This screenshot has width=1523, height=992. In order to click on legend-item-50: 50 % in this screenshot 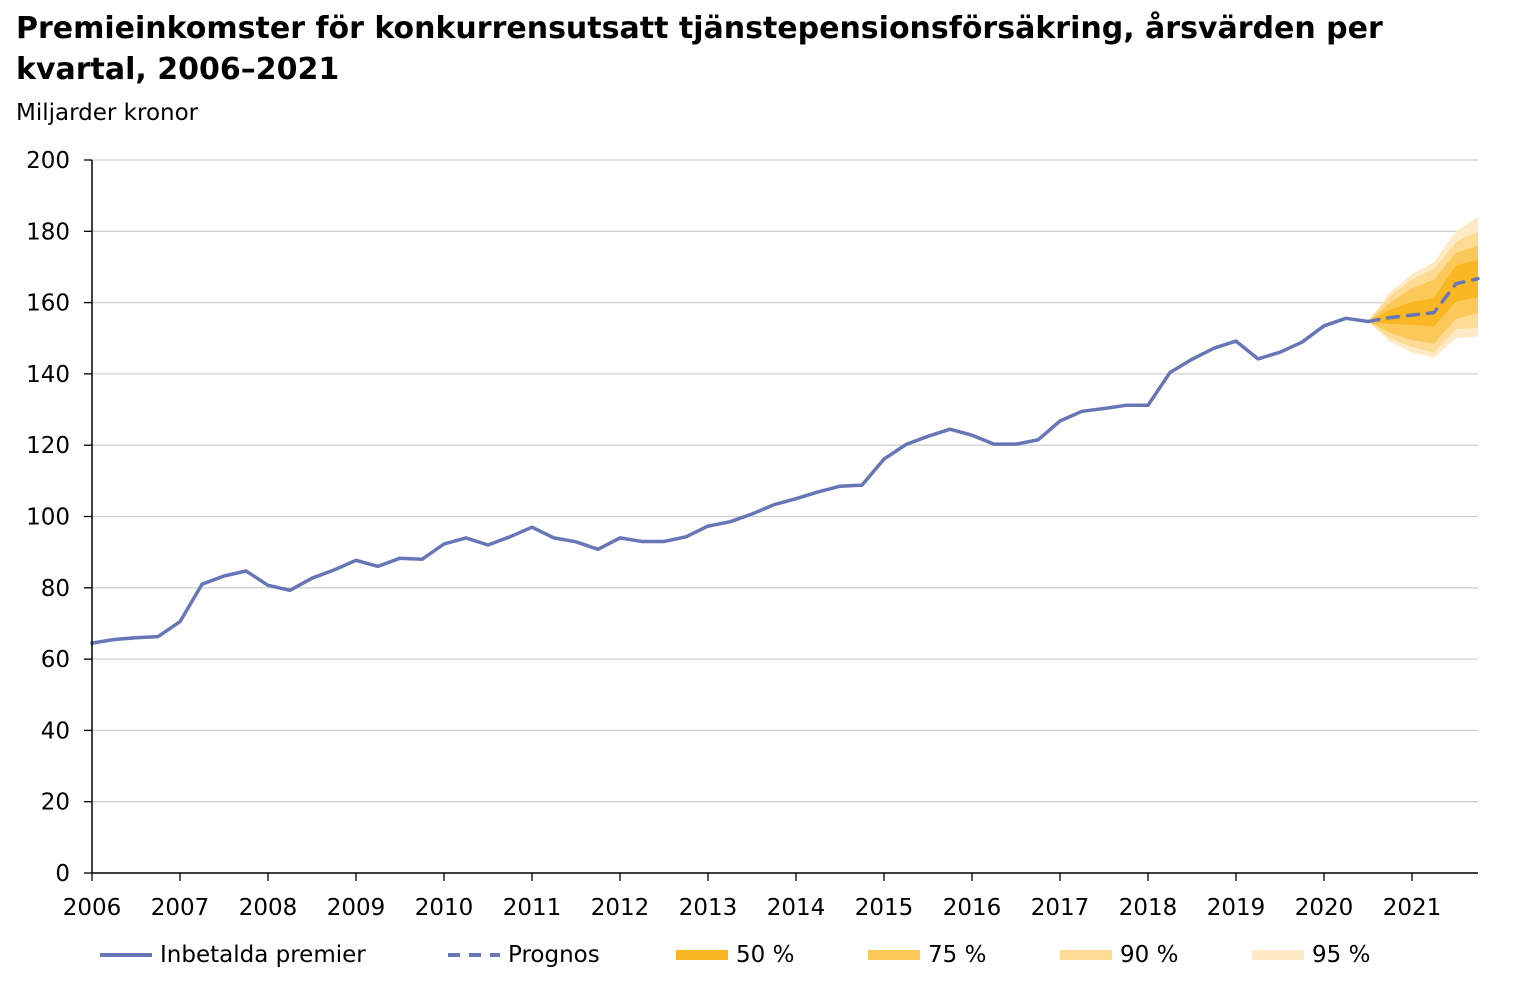, I will do `click(735, 955)`.